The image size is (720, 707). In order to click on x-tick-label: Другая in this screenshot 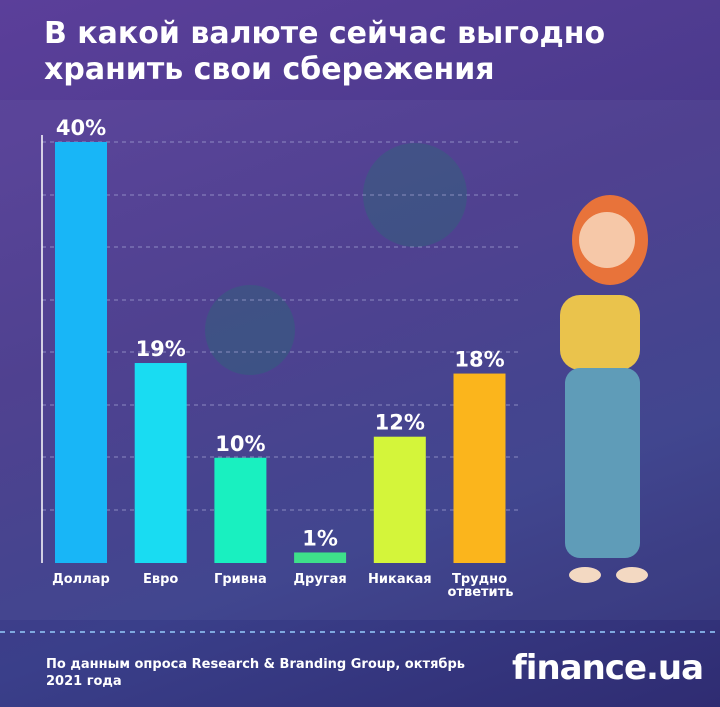, I will do `click(320, 579)`.